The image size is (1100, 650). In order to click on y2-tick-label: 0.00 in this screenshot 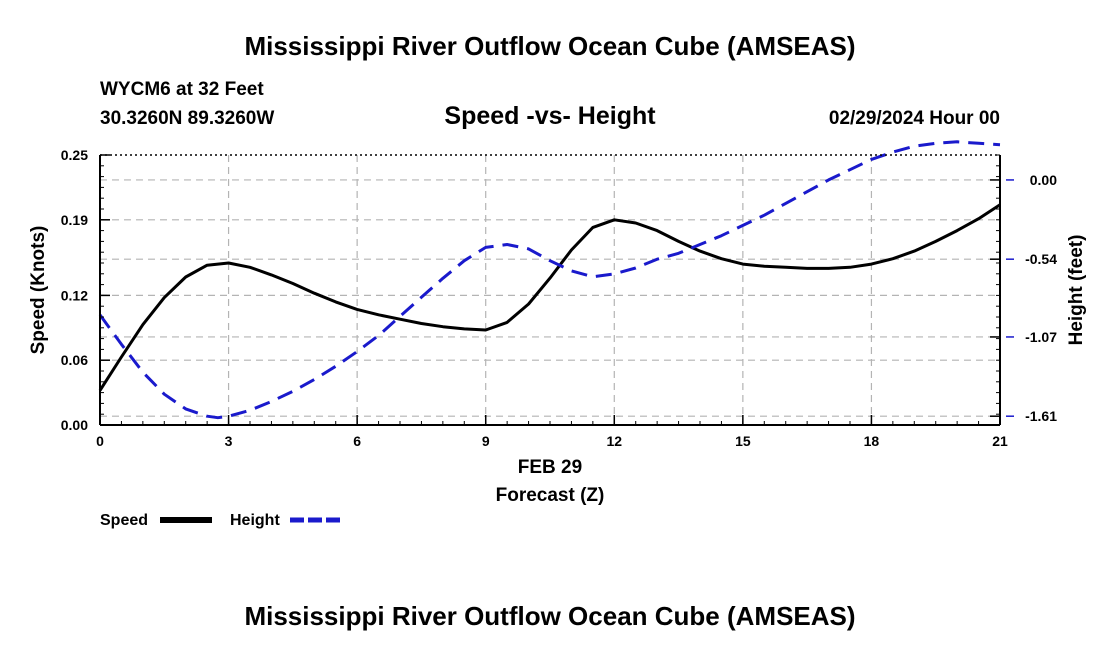, I will do `click(1043, 180)`.